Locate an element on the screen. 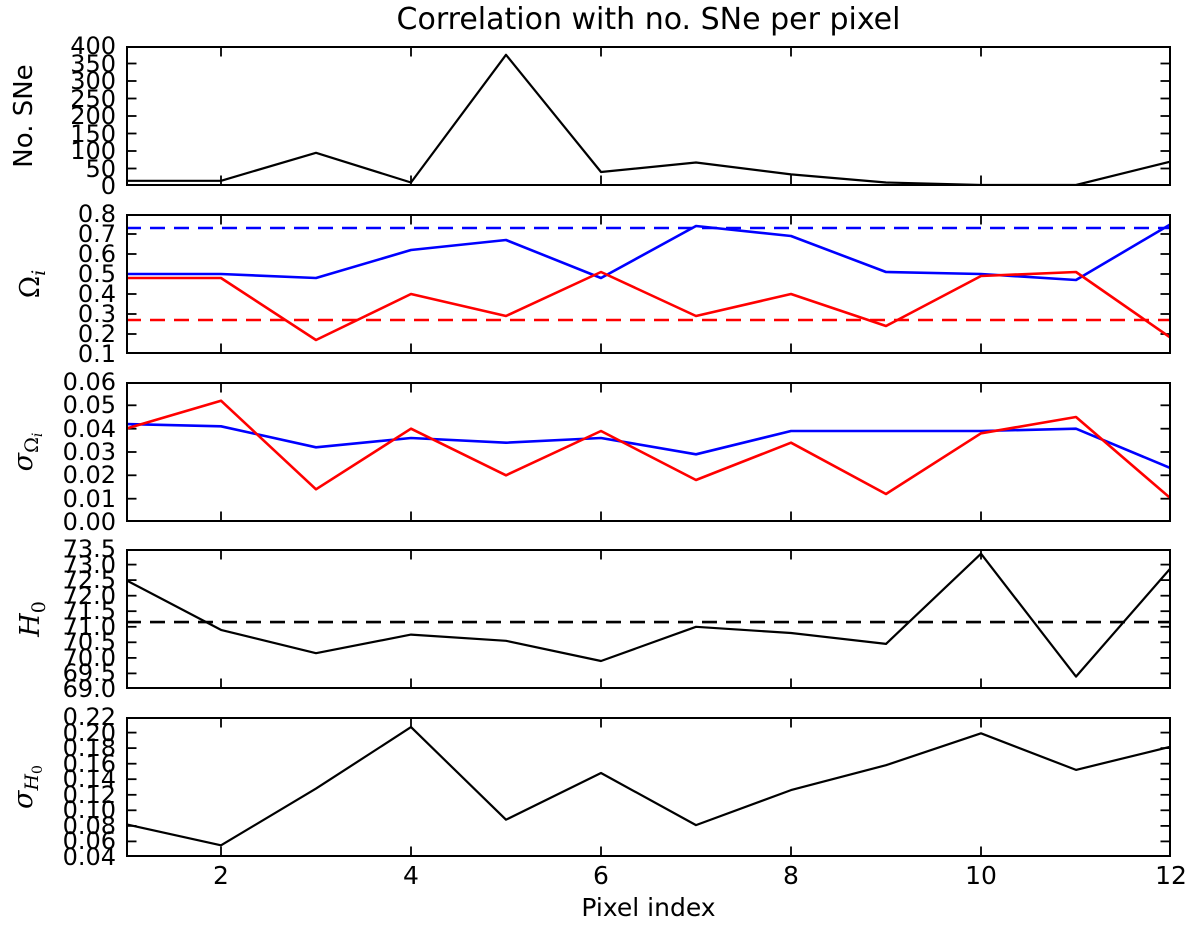 The image size is (1200, 933). y-tick-label: 0.22 is located at coordinates (89, 717).